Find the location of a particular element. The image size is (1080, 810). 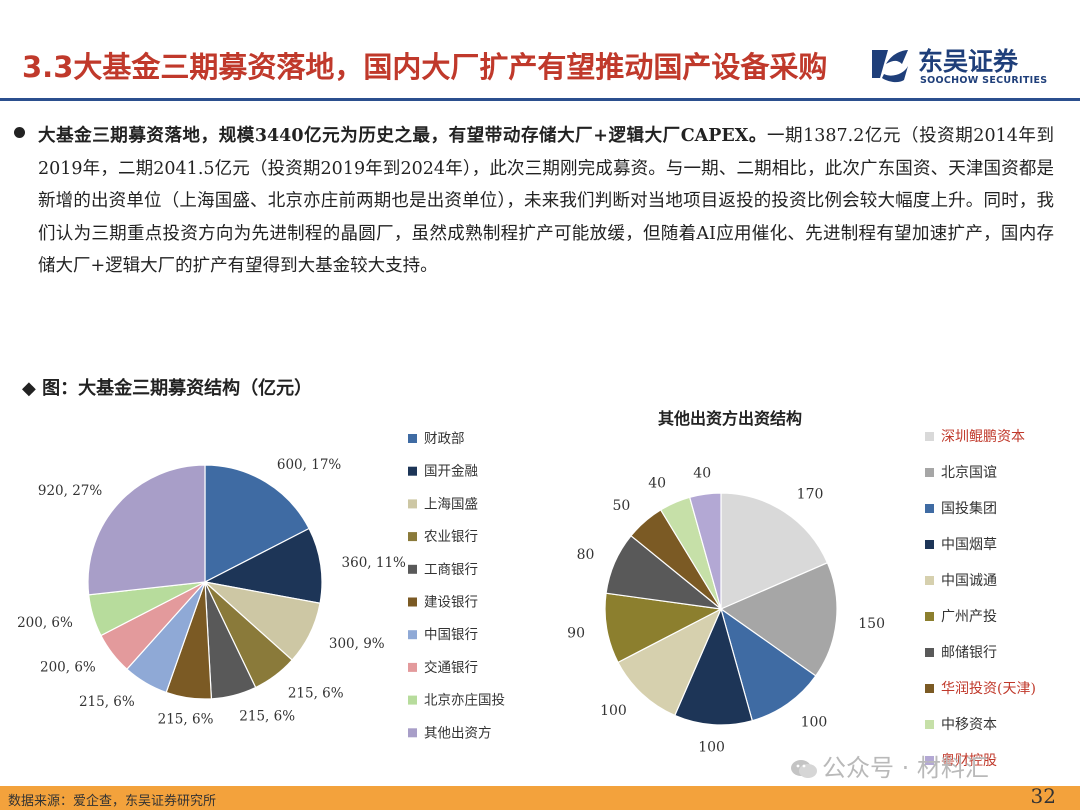

data-label: 150 is located at coordinates (871, 624).